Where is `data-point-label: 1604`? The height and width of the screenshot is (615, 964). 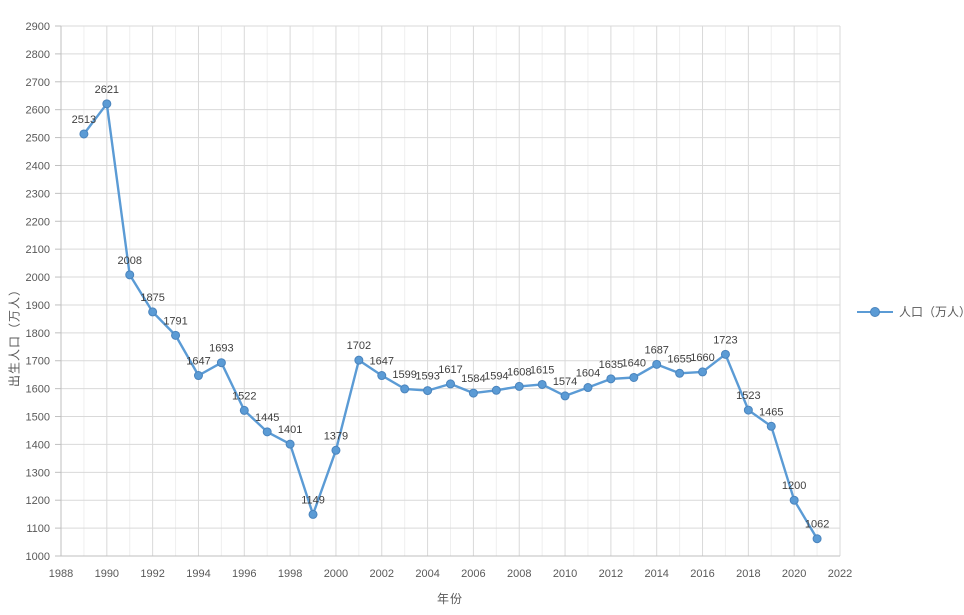 data-point-label: 1604 is located at coordinates (588, 374).